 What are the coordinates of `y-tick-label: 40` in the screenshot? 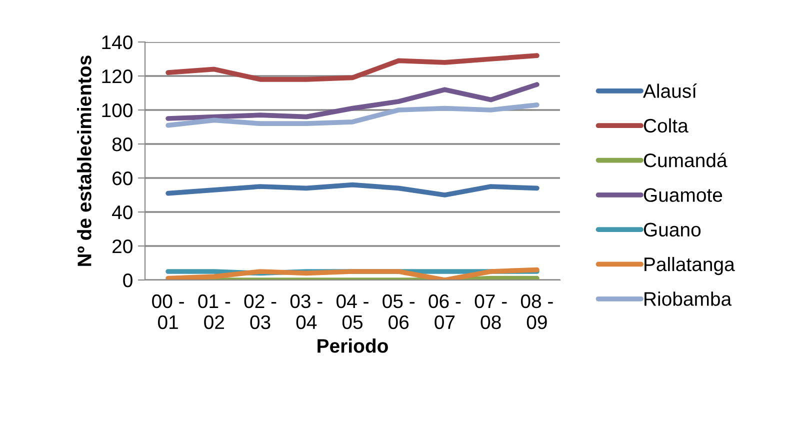 It's located at (122, 212).